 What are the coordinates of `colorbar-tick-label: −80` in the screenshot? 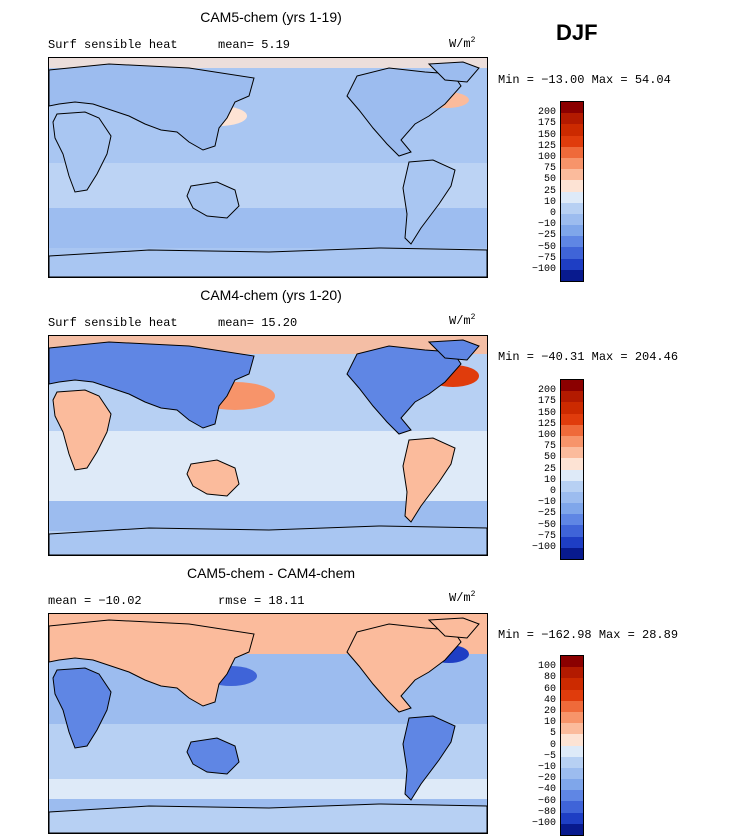 It's located at (546, 812).